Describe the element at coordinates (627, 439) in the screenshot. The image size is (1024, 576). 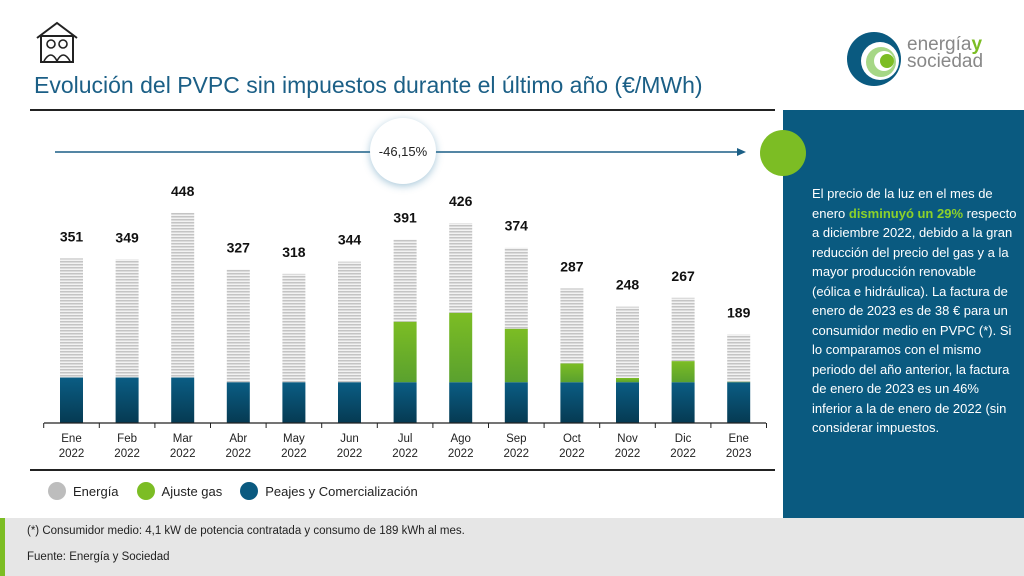
I see `x-tick-label: Nov` at that location.